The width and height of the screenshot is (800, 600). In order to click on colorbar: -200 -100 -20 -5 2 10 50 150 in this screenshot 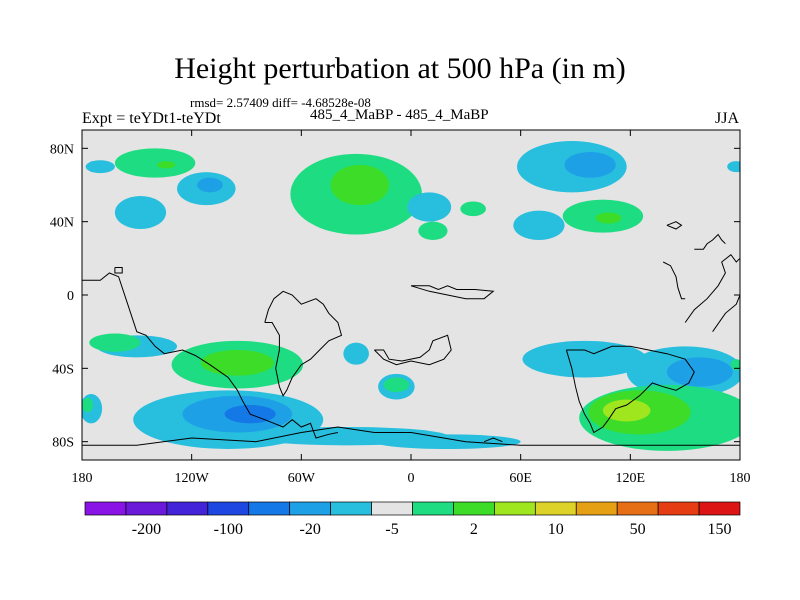, I will do `click(412, 519)`.